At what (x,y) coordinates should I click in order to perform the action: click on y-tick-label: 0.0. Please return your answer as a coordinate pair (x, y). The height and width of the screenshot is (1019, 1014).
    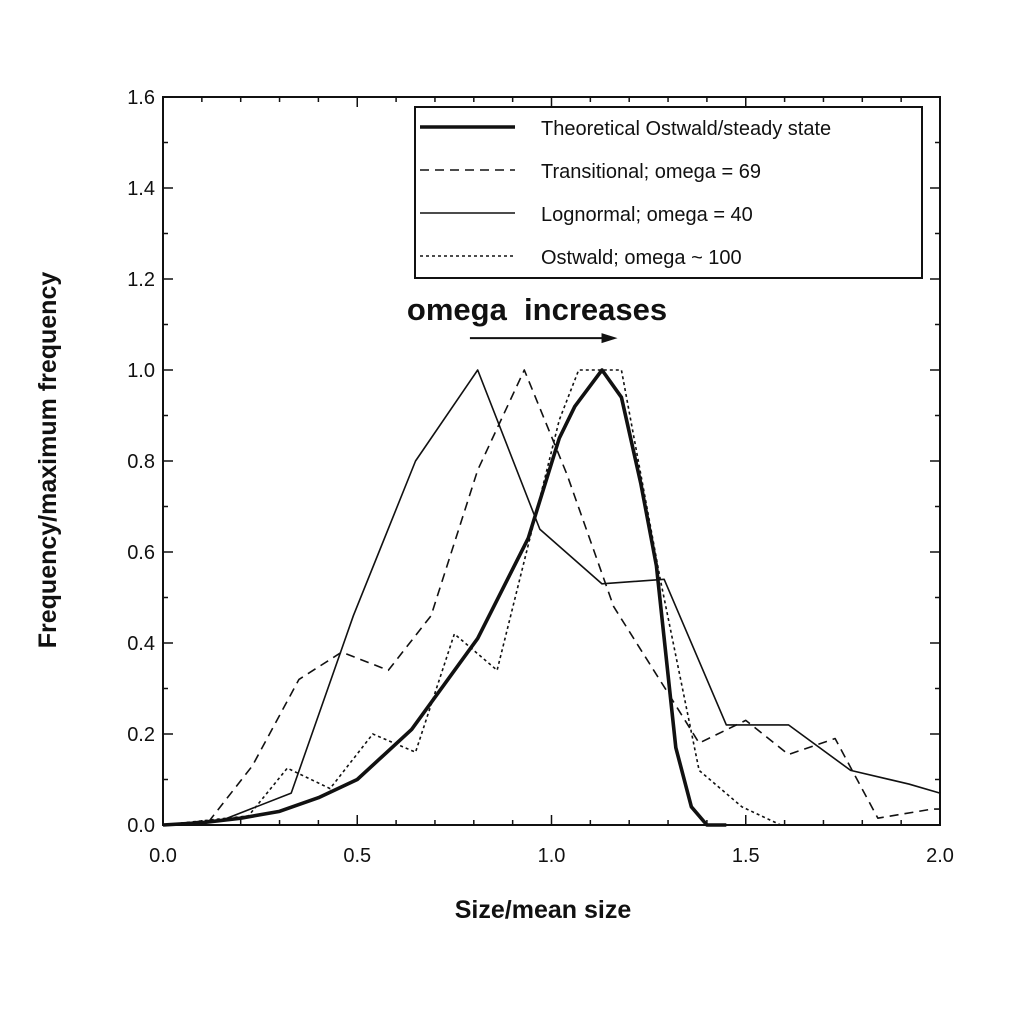
    Looking at the image, I should click on (141, 826).